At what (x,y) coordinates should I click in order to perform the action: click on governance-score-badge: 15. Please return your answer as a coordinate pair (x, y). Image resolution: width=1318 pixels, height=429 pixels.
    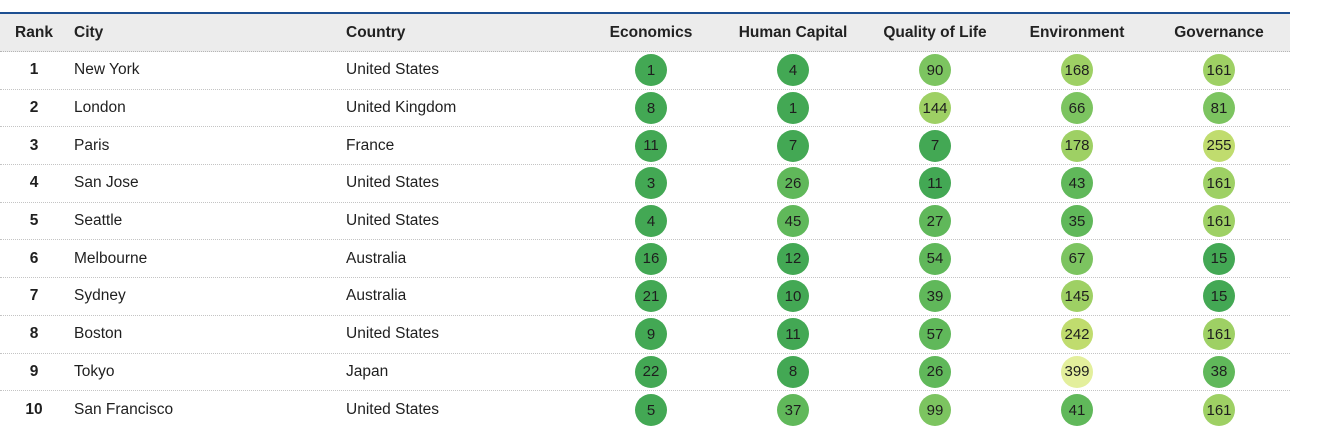
    Looking at the image, I should click on (1219, 258).